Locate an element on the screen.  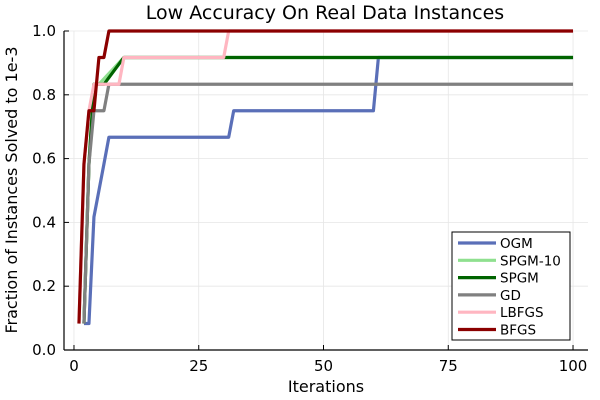
legend-label-spgm: SPGM is located at coordinates (519, 279).